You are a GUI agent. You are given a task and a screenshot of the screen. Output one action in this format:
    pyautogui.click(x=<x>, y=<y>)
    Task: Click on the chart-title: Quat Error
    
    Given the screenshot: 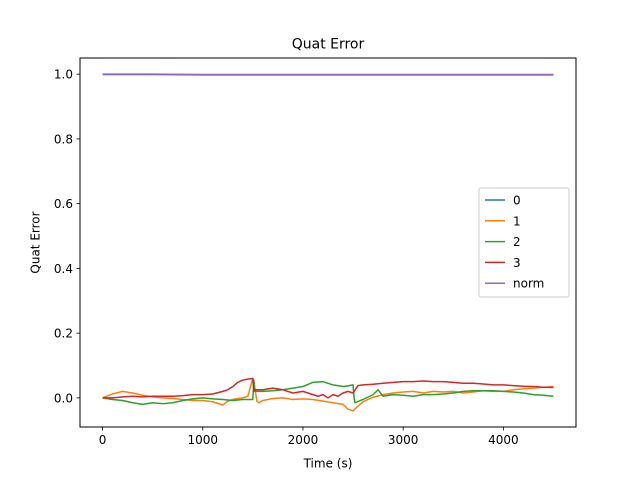 What is the action you would take?
    pyautogui.click(x=328, y=45)
    